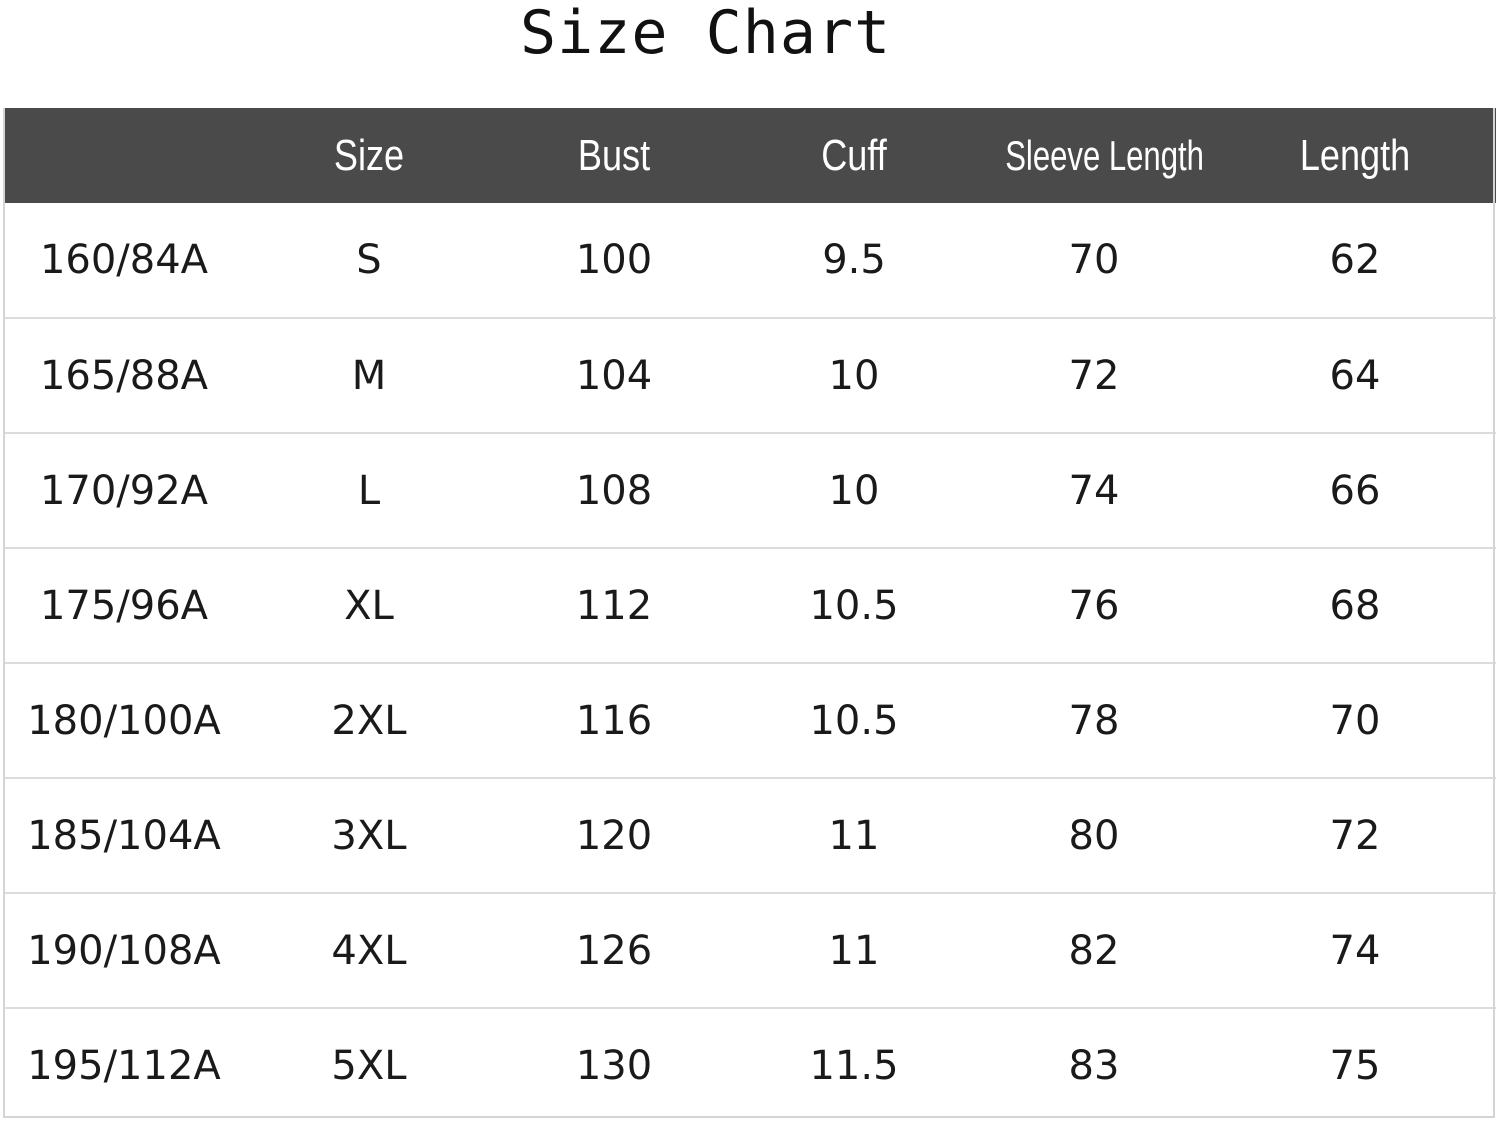 The width and height of the screenshot is (1500, 1123). I want to click on cell-size: M, so click(369, 375).